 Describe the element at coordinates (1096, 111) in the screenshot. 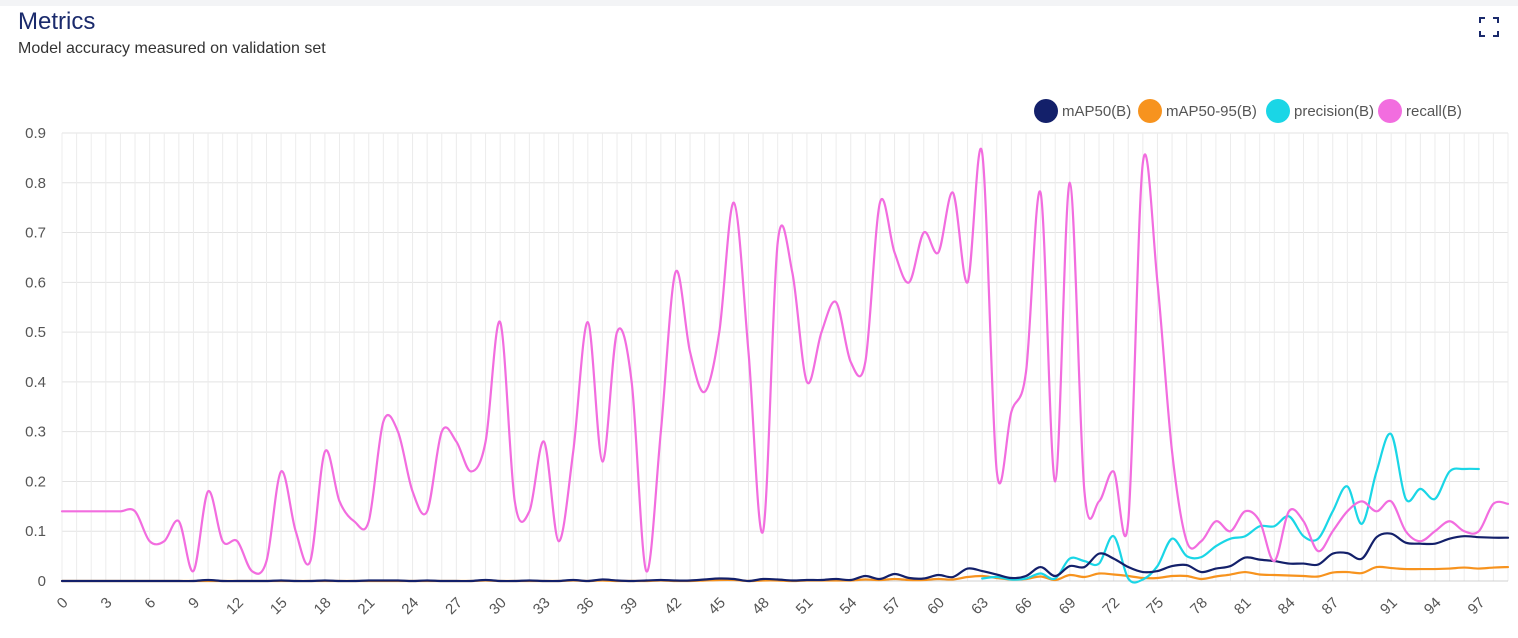

I see `legend-label-map50-b: mAP50(B)` at that location.